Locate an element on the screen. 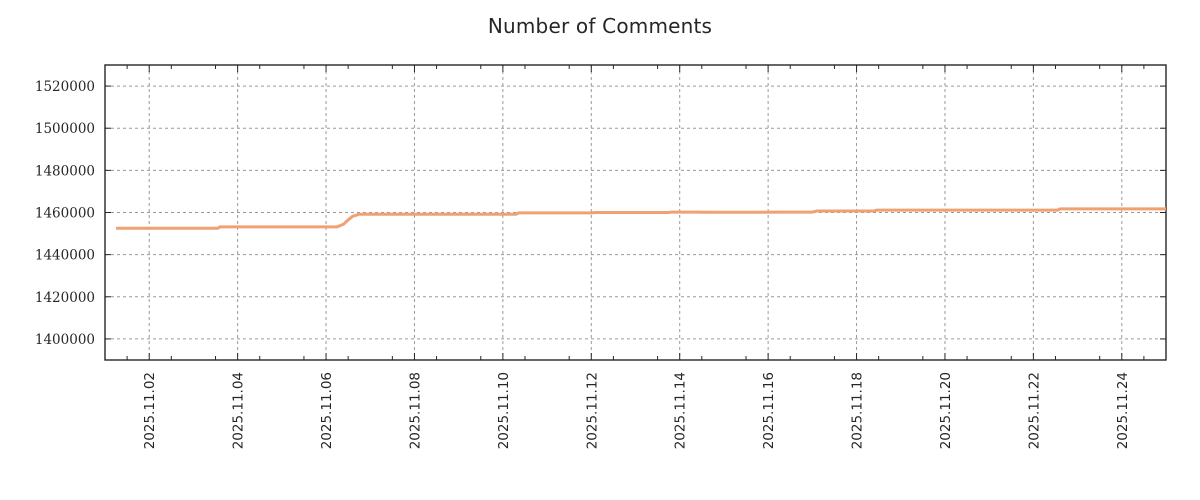  x-tick-label: 2025.11.22 is located at coordinates (1034, 410).